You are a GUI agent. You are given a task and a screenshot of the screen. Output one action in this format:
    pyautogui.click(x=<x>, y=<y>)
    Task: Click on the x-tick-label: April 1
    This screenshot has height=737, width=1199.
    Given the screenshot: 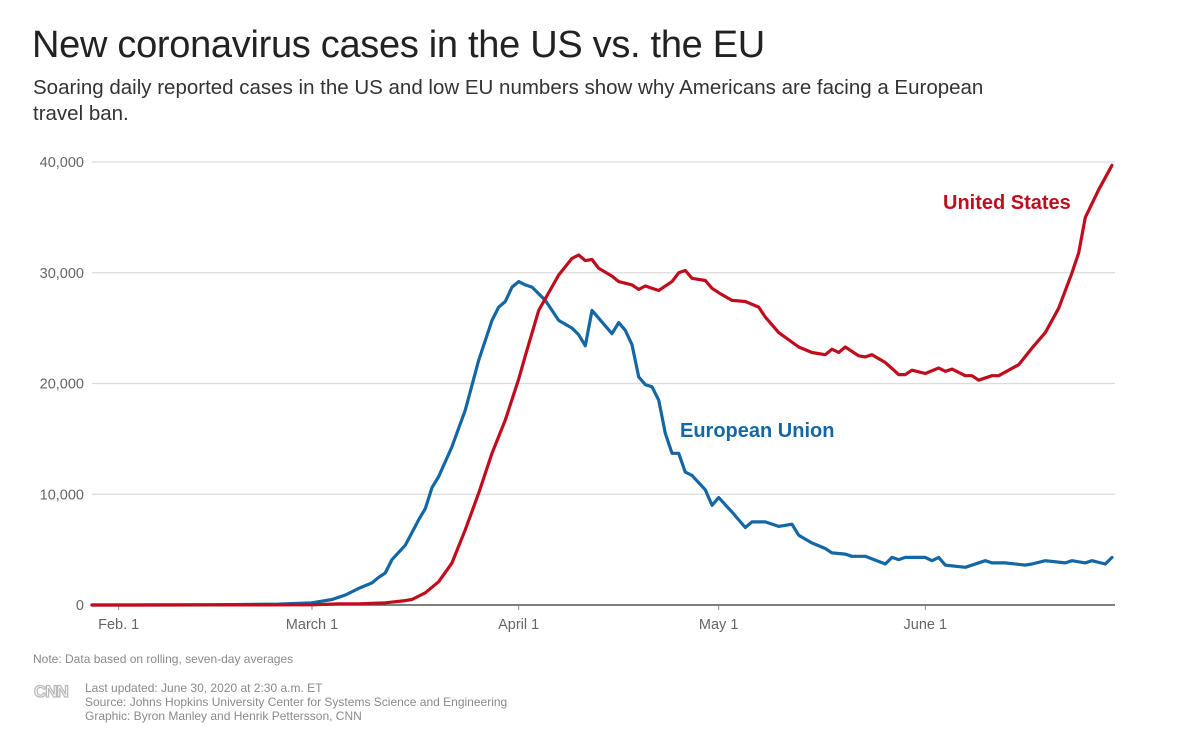 What is the action you would take?
    pyautogui.click(x=518, y=625)
    